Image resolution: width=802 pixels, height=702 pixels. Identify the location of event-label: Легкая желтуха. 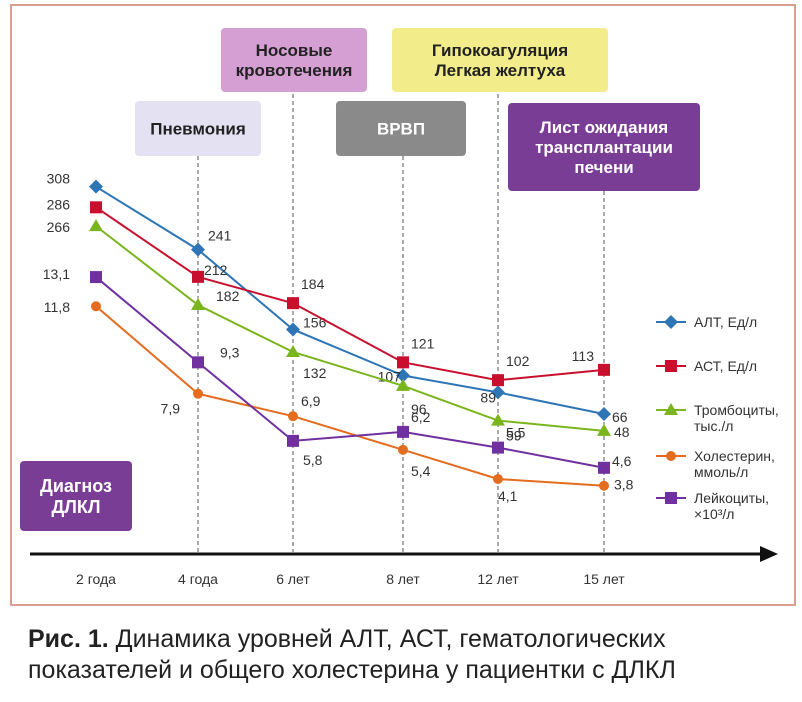
(500, 70).